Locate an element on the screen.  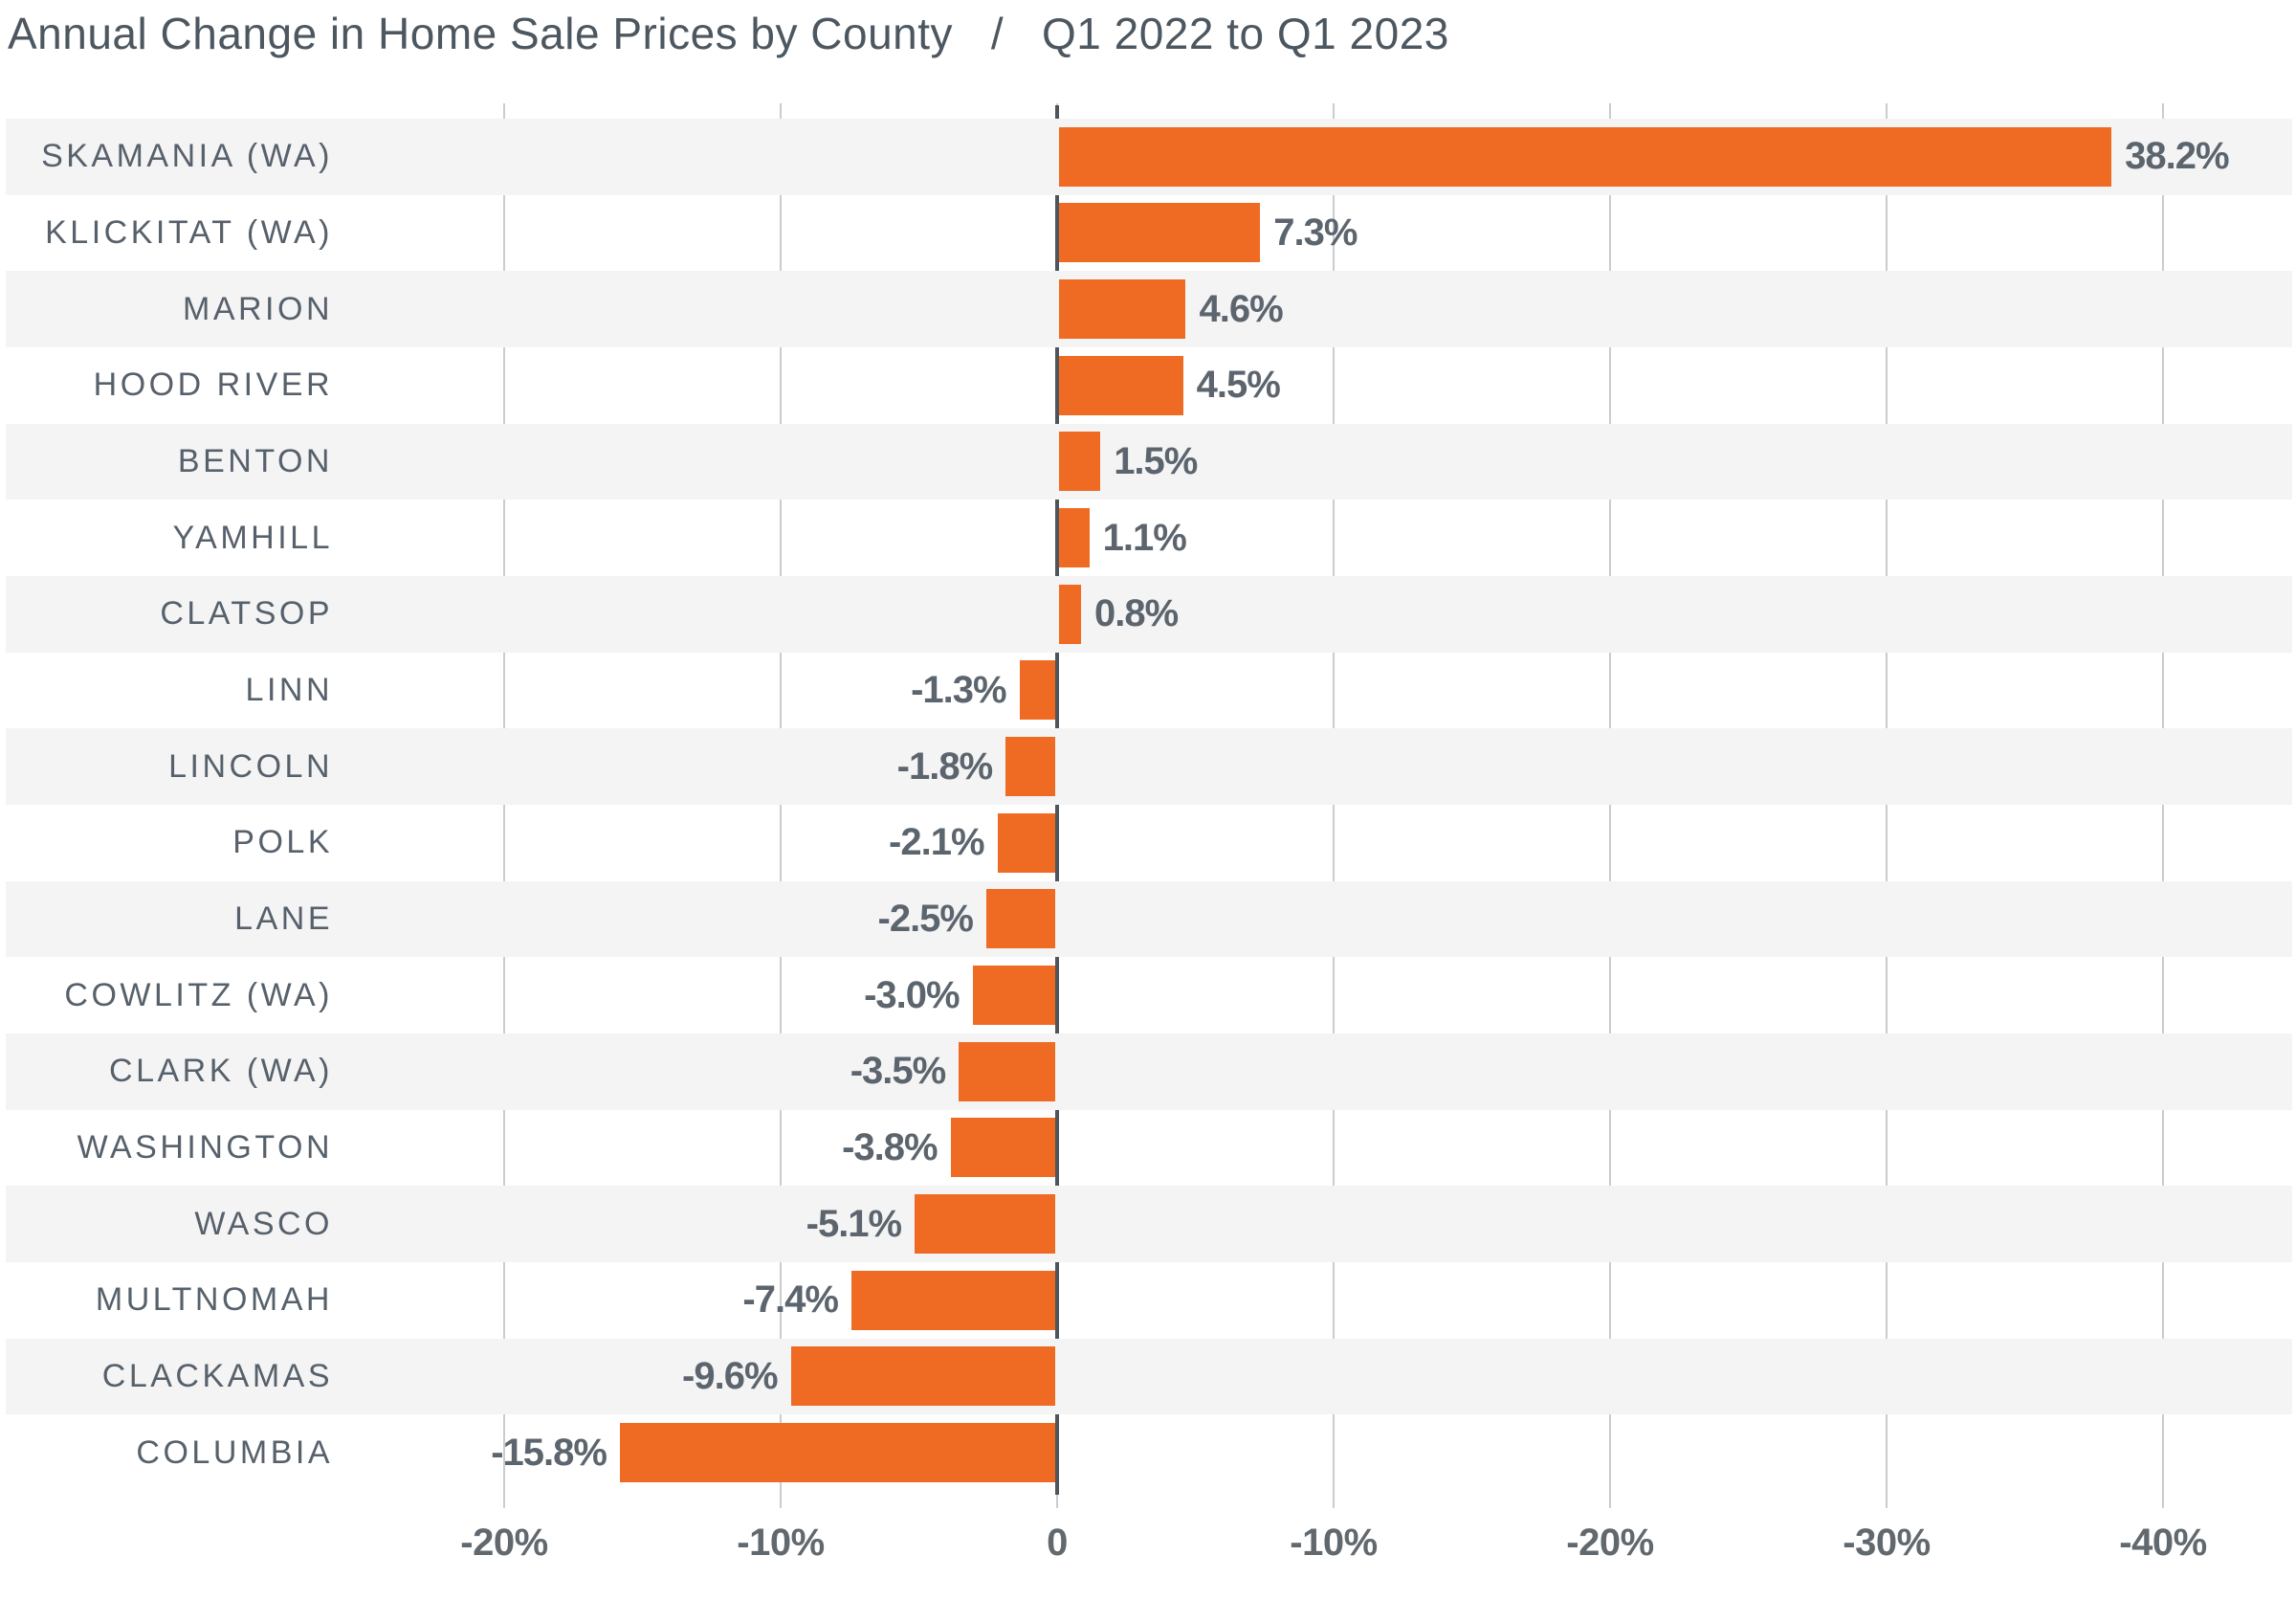
category-label: LANE is located at coordinates (284, 919).